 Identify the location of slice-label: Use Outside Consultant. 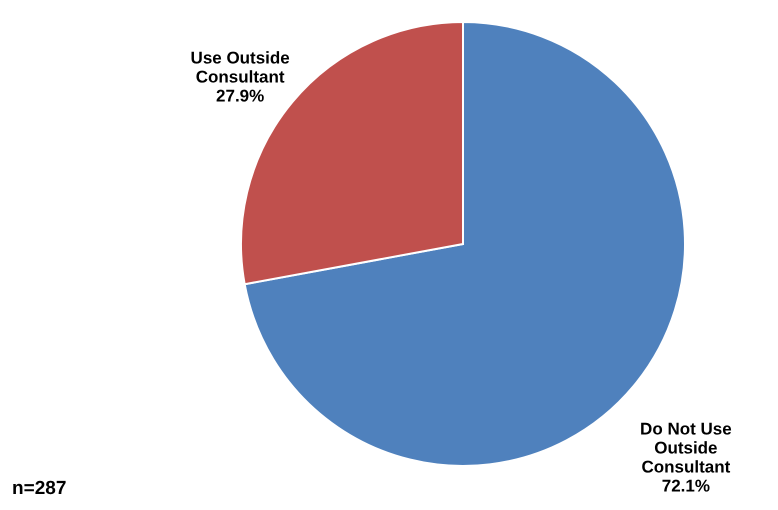
(240, 67).